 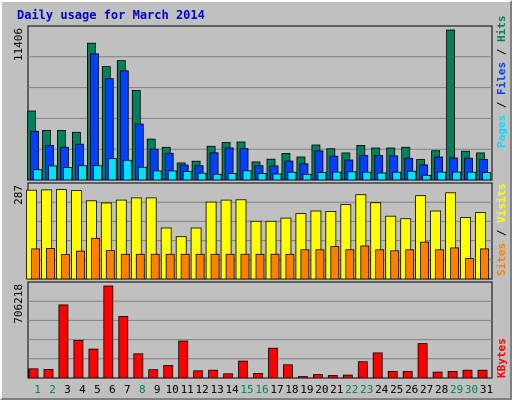 What do you see at coordinates (396, 389) in the screenshot?
I see `x-tick-label-25: 25` at bounding box center [396, 389].